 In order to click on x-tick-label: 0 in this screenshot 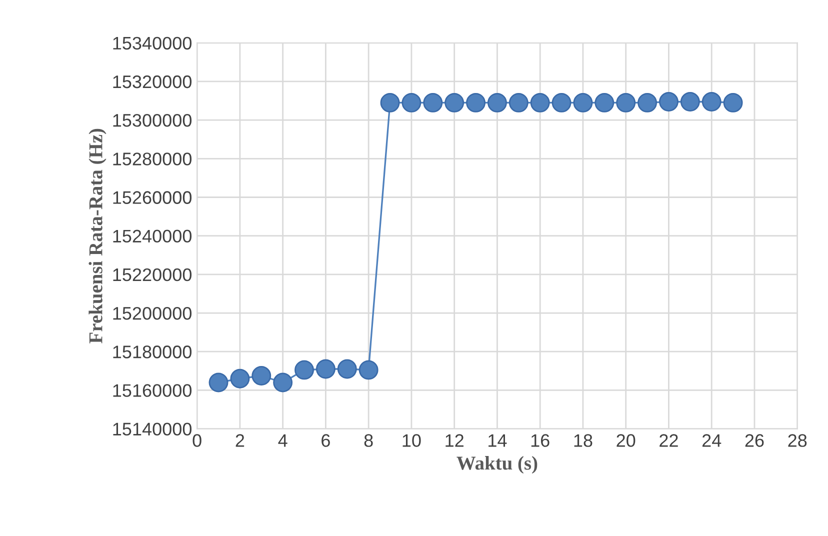, I will do `click(197, 440)`.